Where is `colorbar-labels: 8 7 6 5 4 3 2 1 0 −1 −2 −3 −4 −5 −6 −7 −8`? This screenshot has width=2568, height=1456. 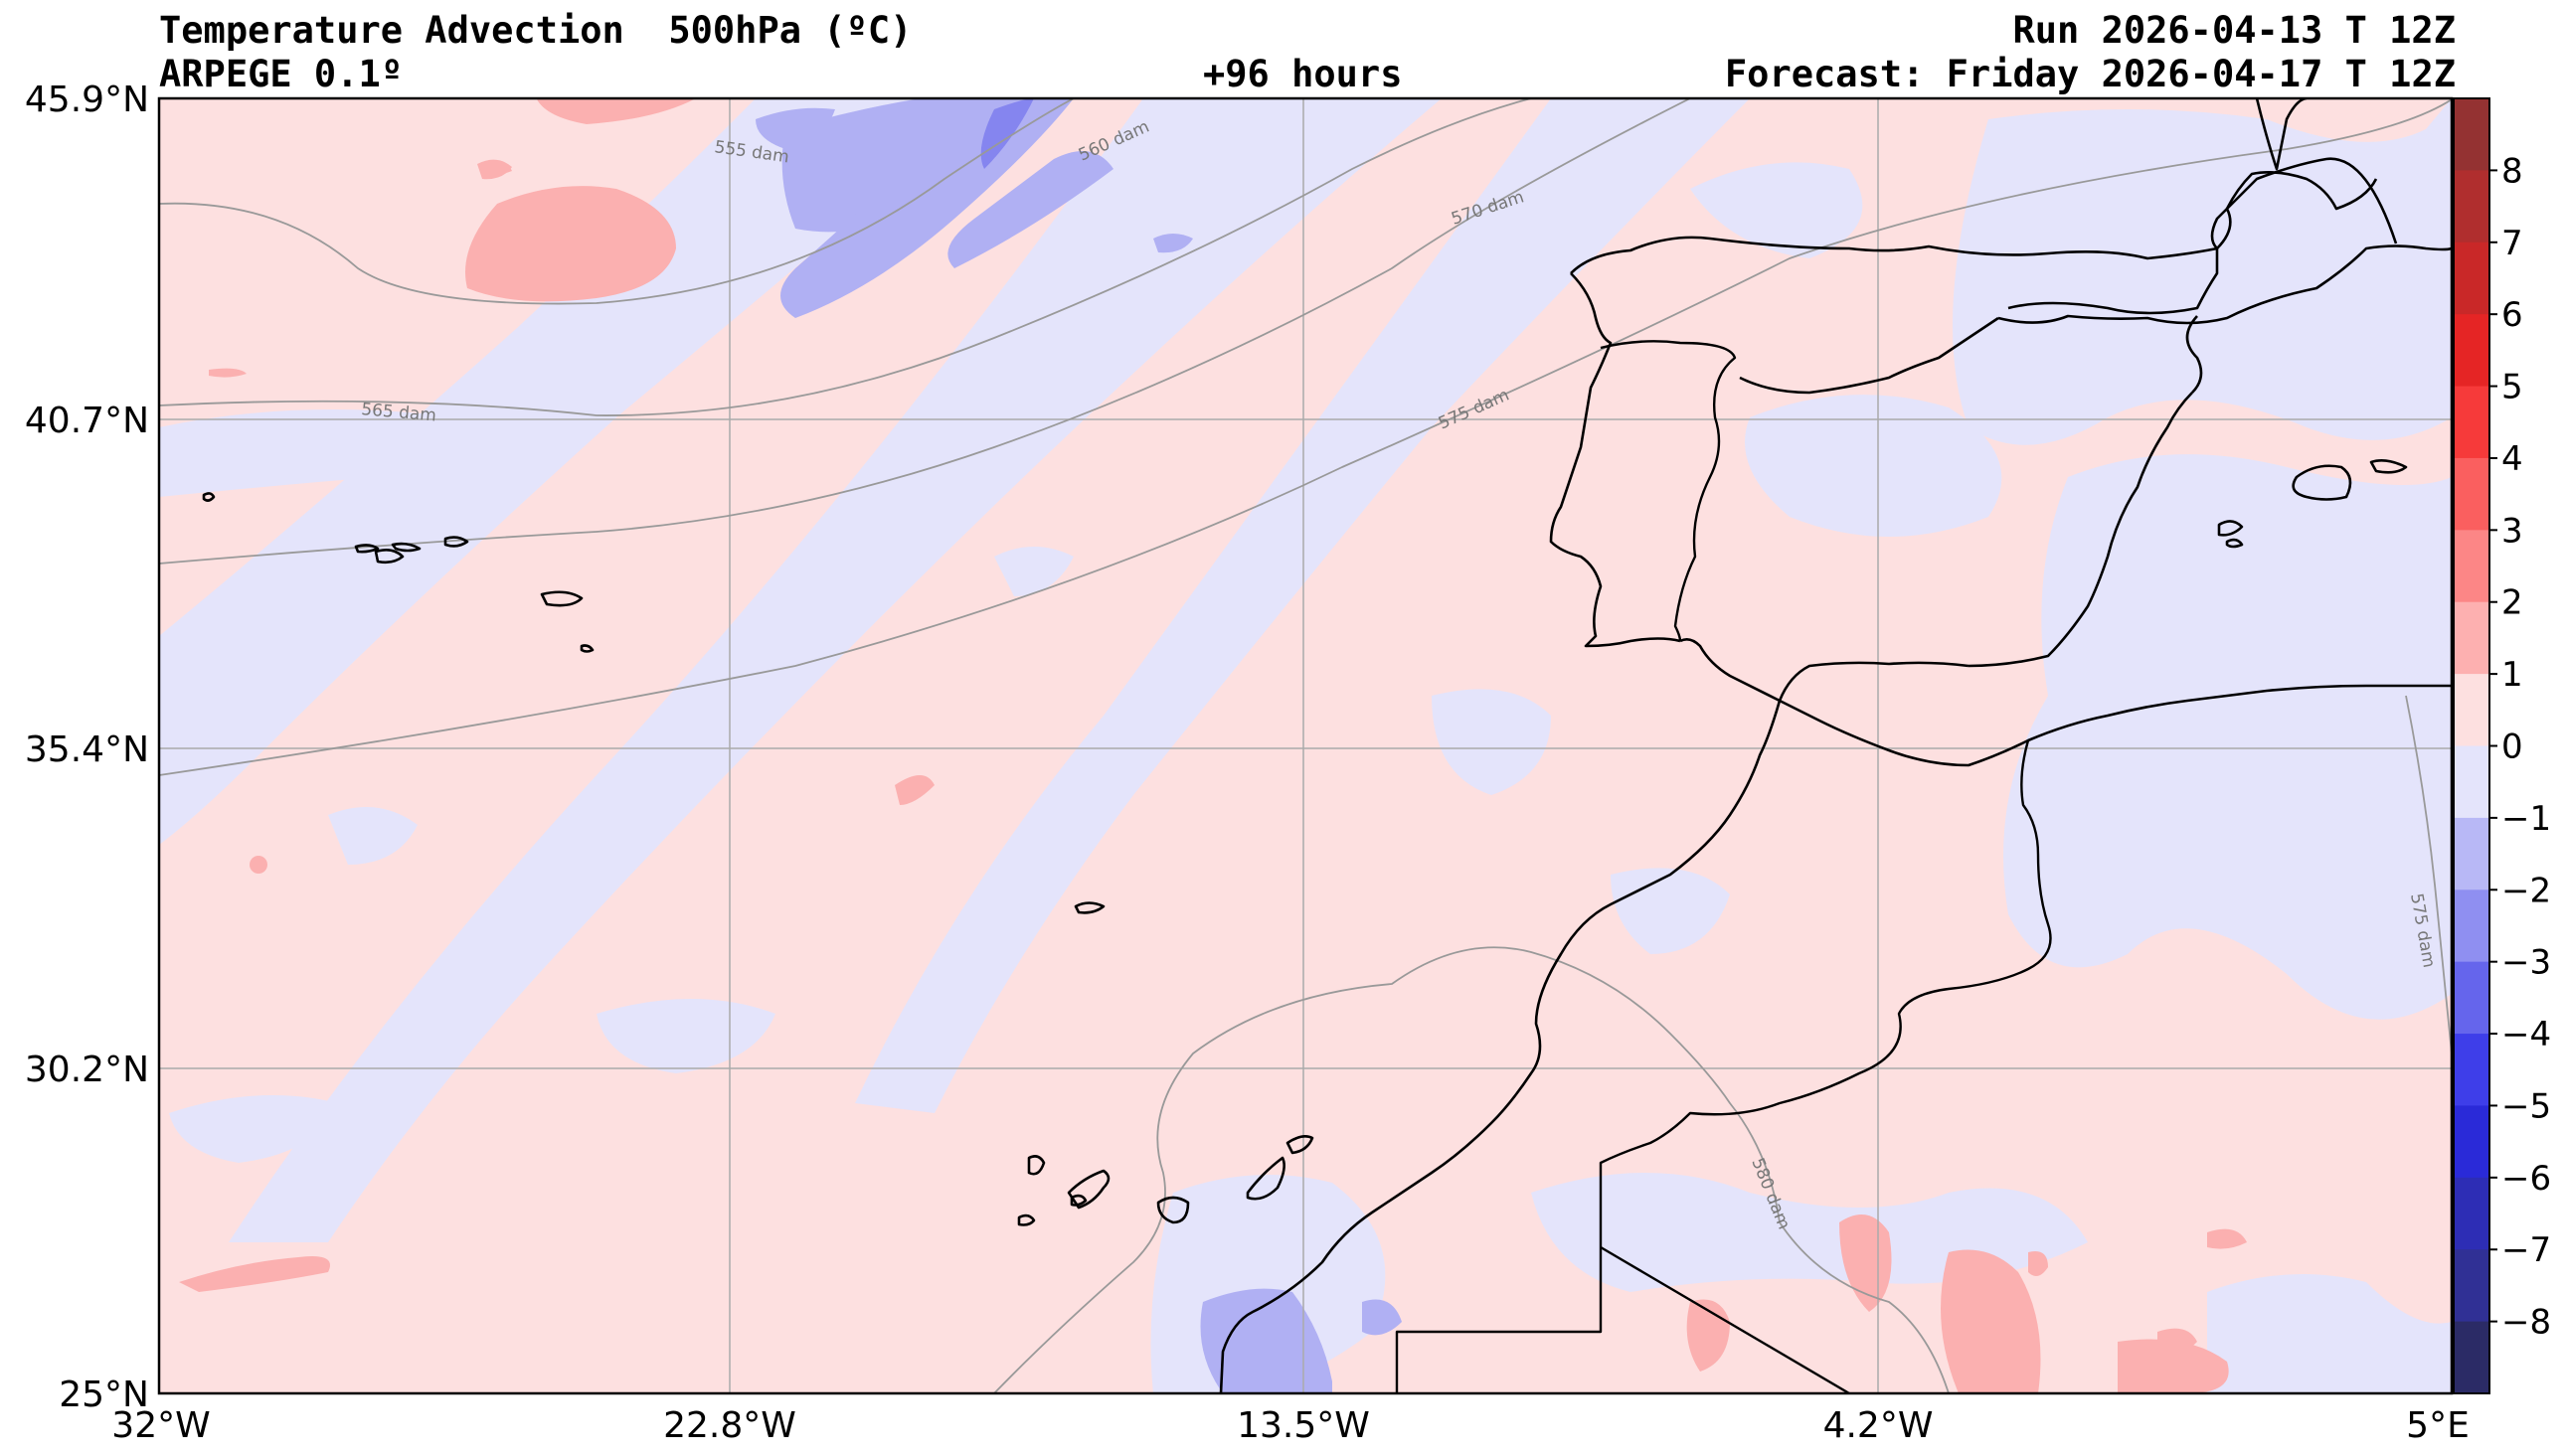 colorbar-labels: 8 7 6 5 4 3 2 1 0 −1 −2 −3 −4 −5 −6 −7 −8 is located at coordinates (2526, 746).